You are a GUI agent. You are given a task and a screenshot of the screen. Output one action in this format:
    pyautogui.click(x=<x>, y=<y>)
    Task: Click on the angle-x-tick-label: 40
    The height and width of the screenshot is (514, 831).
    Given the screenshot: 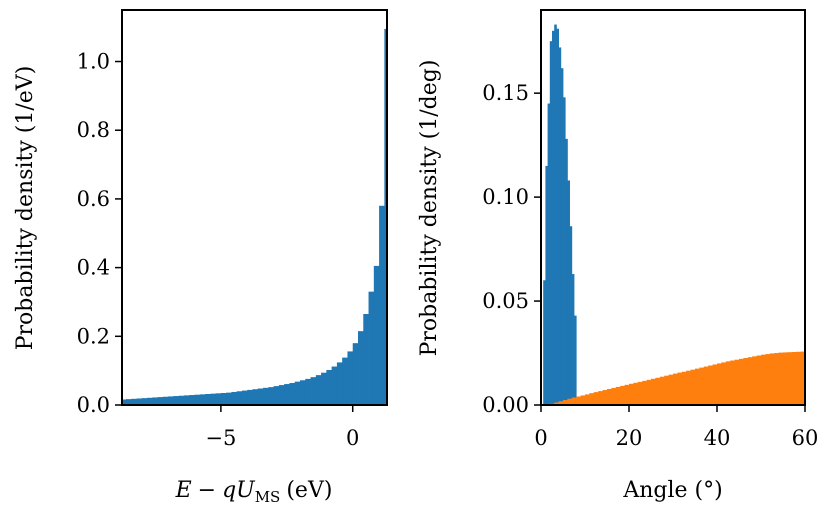 What is the action you would take?
    pyautogui.click(x=717, y=438)
    